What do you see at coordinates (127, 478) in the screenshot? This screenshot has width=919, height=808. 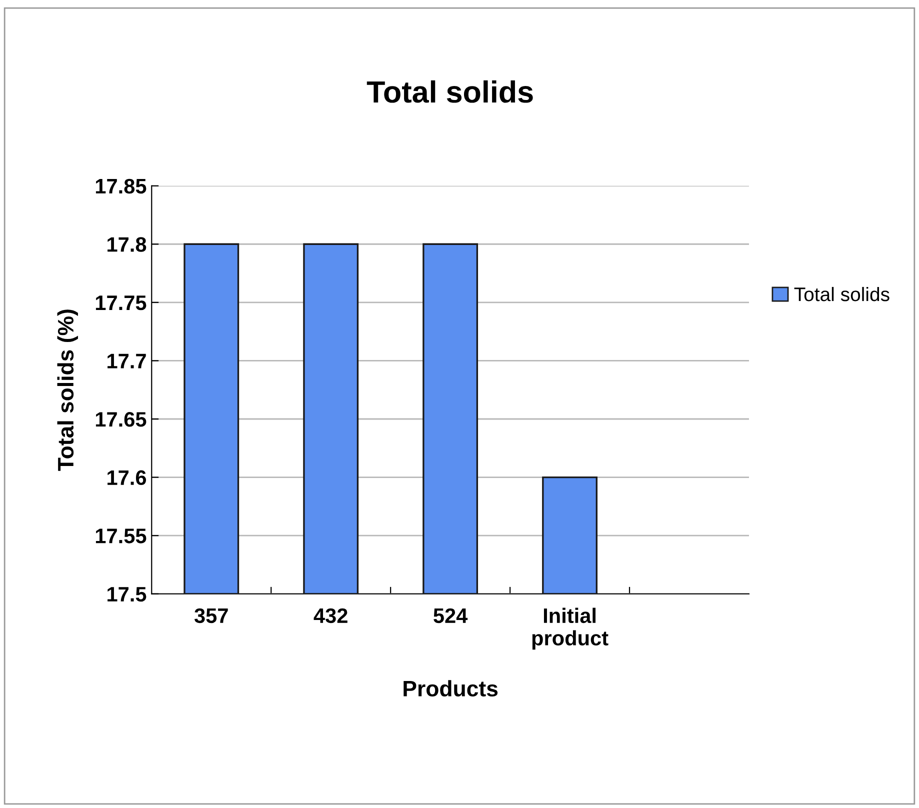 I see `y-tick-label: 17.6` at bounding box center [127, 478].